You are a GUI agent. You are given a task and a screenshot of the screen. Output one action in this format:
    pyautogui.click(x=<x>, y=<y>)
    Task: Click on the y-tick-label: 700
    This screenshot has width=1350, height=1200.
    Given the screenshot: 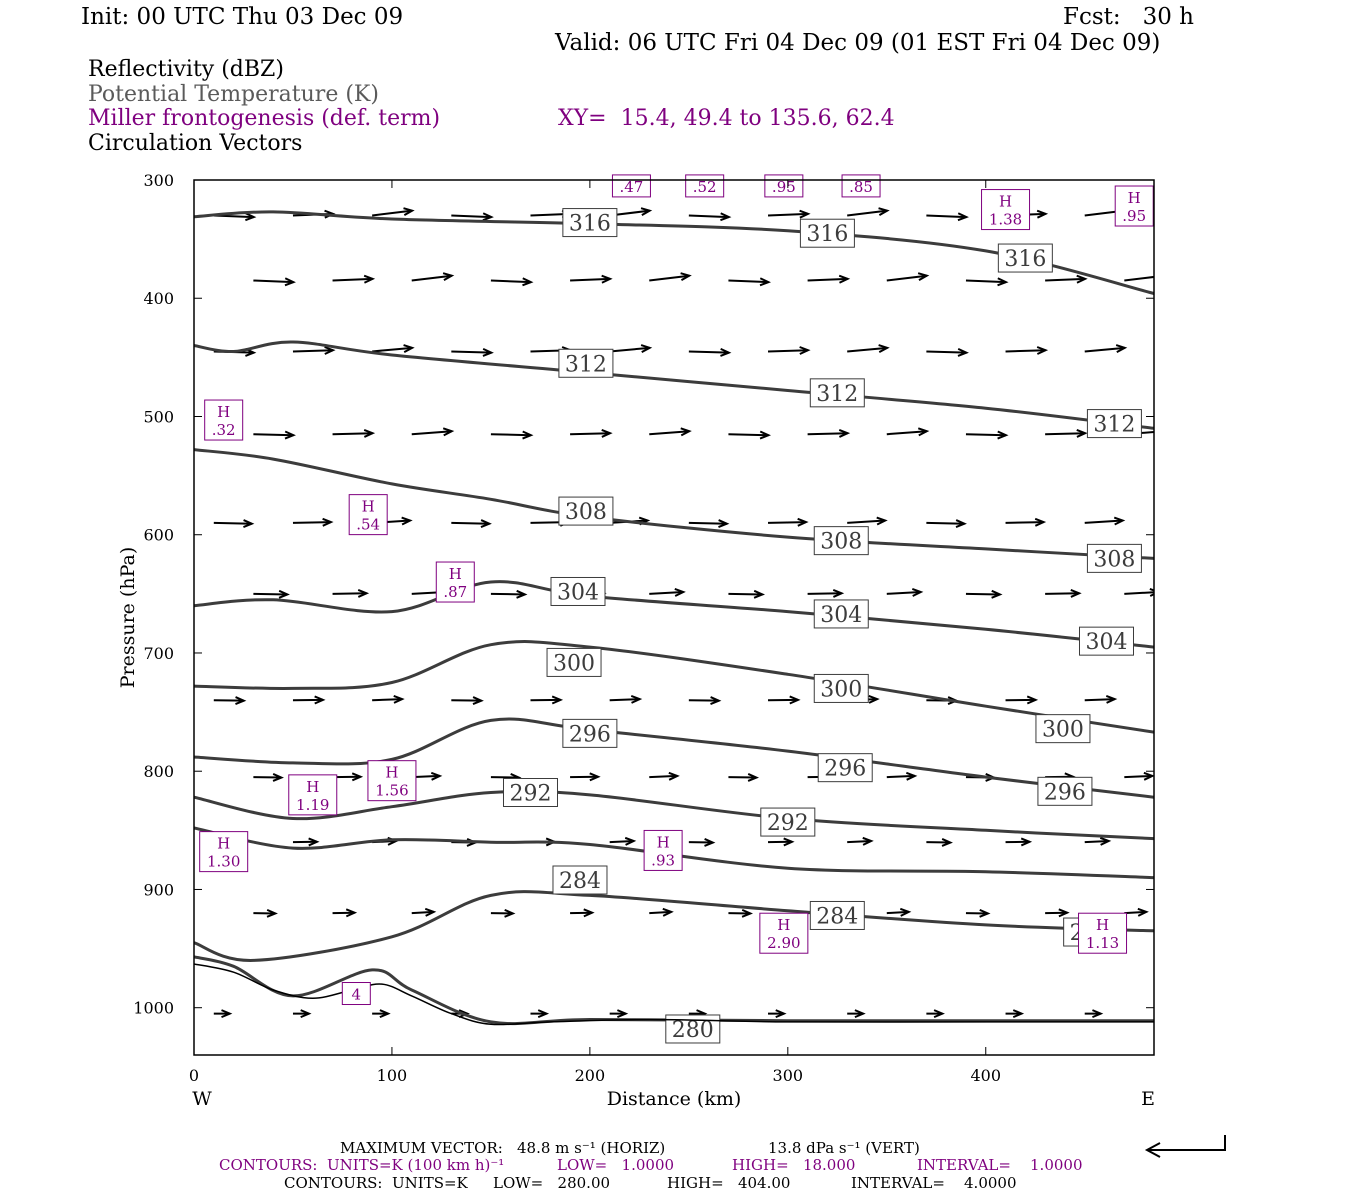 What is the action you would take?
    pyautogui.click(x=158, y=653)
    